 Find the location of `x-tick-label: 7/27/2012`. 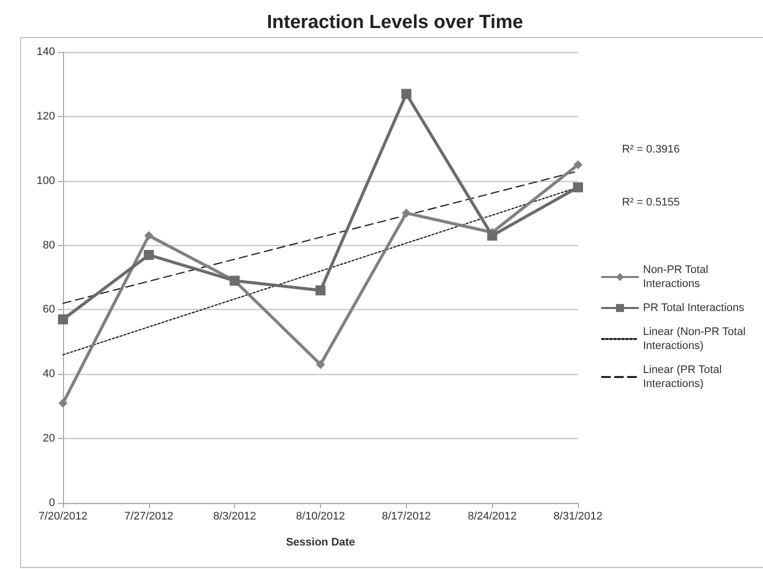

x-tick-label: 7/27/2012 is located at coordinates (149, 516).